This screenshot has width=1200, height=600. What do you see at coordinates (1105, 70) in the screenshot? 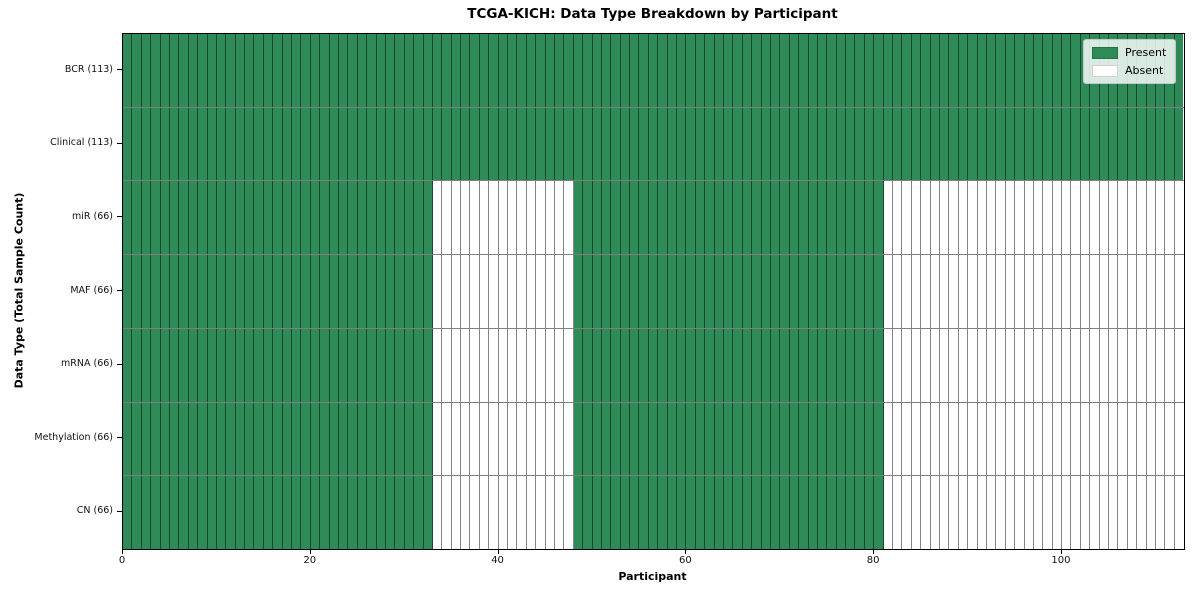
I see `legend-swatch-absent` at bounding box center [1105, 70].